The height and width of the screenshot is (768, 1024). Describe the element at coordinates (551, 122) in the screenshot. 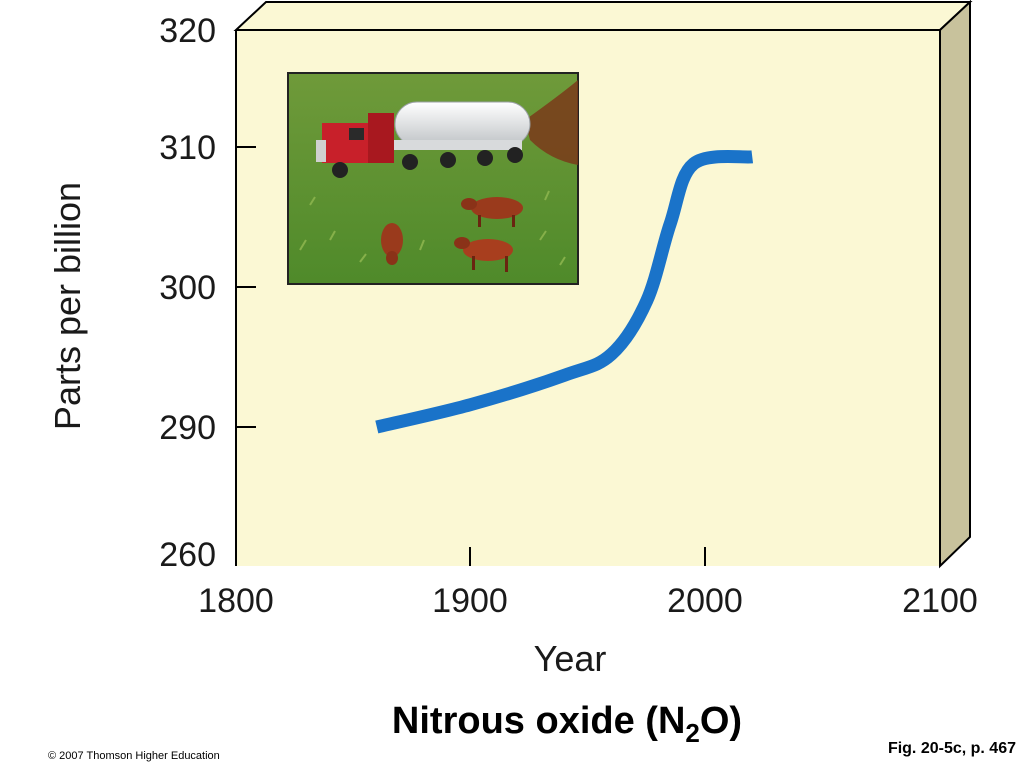

I see `photo-manure-spray` at that location.